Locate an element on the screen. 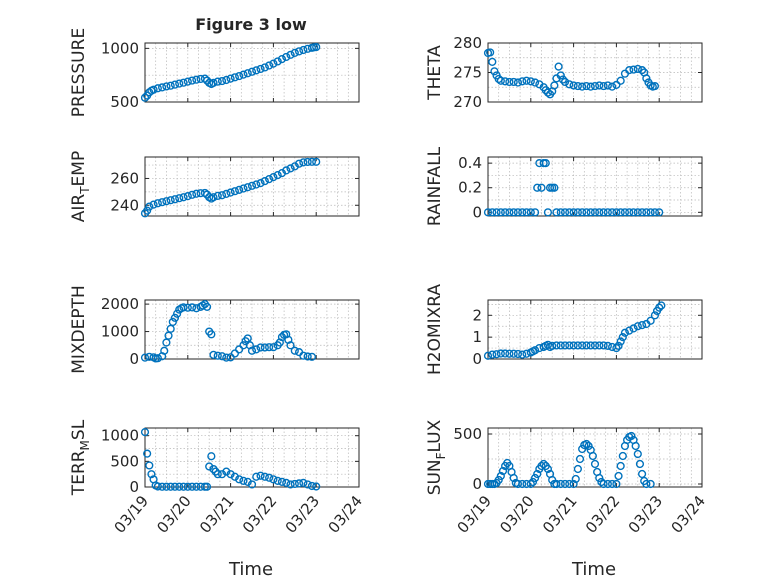  y-tick-label: 2 is located at coordinates (477, 315).